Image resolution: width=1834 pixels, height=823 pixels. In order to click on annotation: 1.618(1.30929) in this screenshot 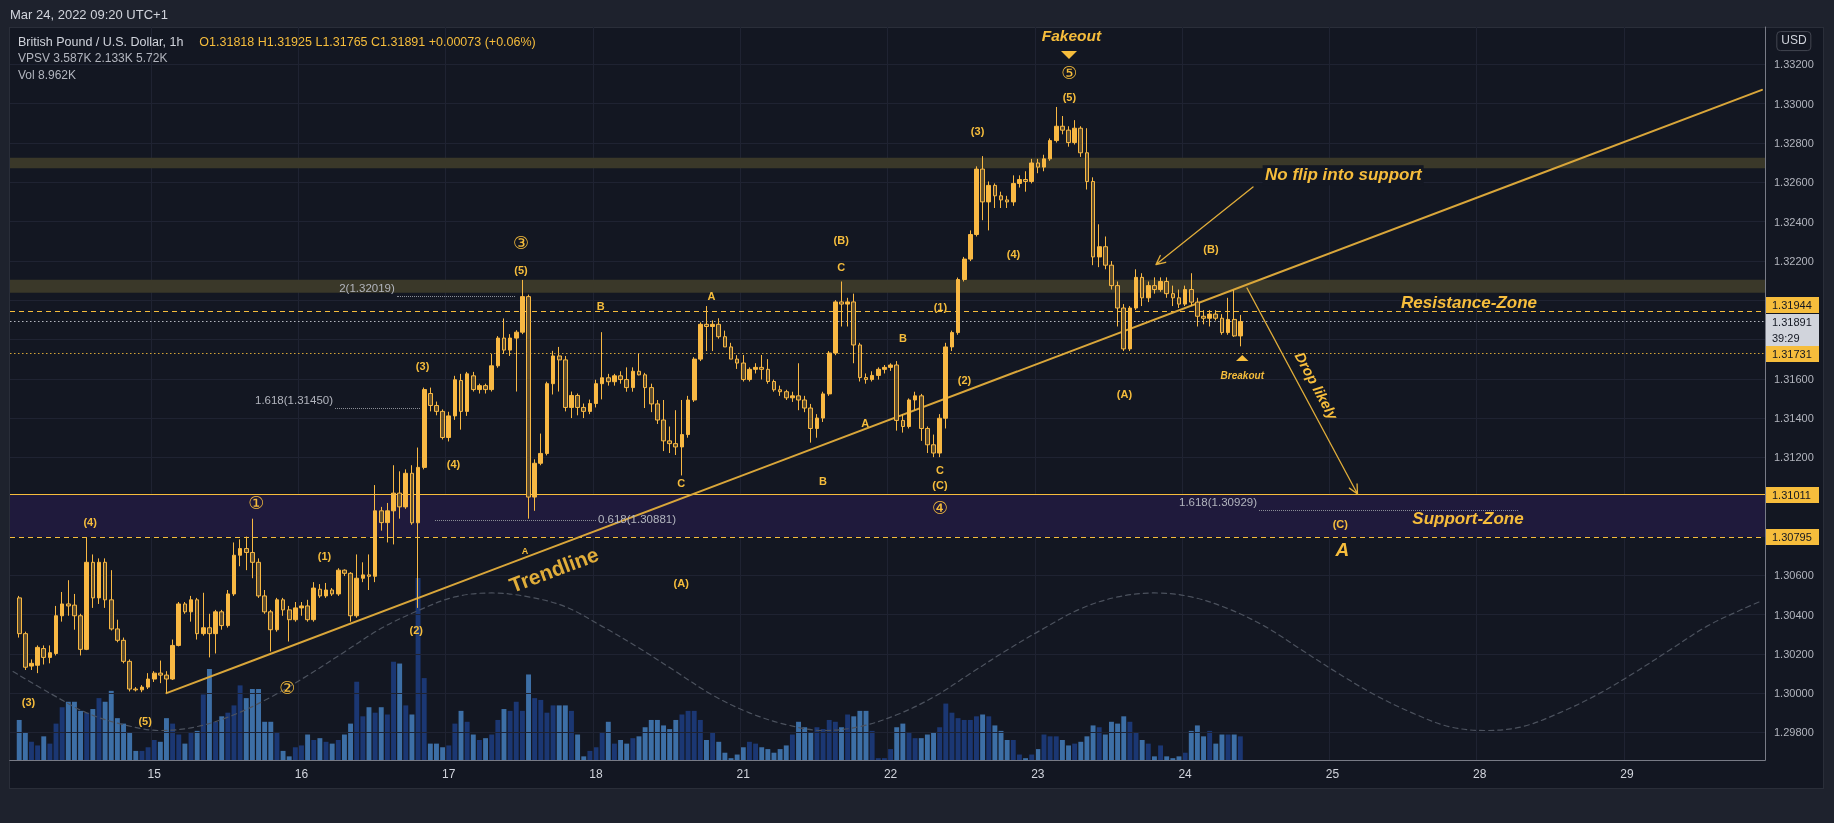, I will do `click(1218, 503)`.